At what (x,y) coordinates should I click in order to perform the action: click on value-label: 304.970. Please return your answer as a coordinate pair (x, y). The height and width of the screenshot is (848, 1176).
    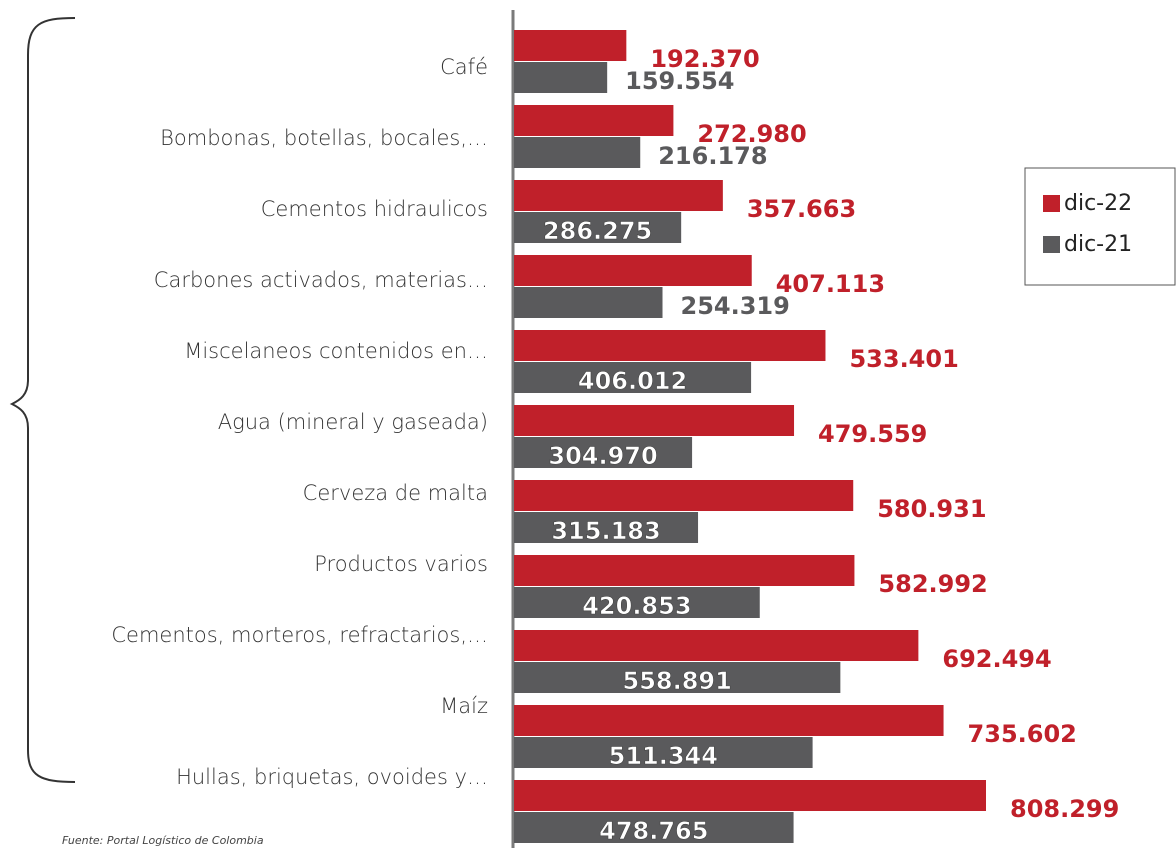
    Looking at the image, I should click on (602, 456).